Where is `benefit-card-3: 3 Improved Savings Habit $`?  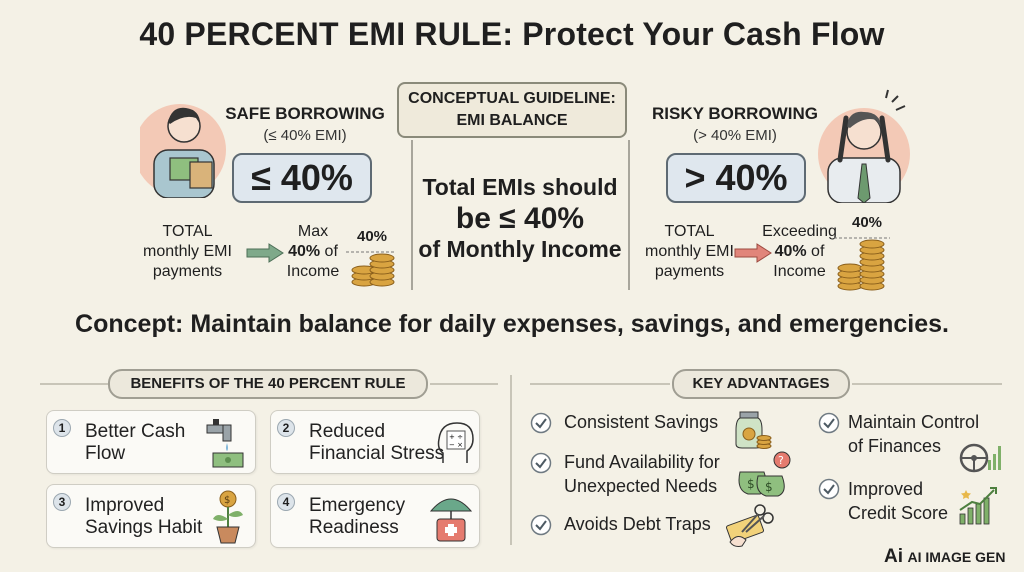 benefit-card-3: 3 Improved Savings Habit $ is located at coordinates (151, 516).